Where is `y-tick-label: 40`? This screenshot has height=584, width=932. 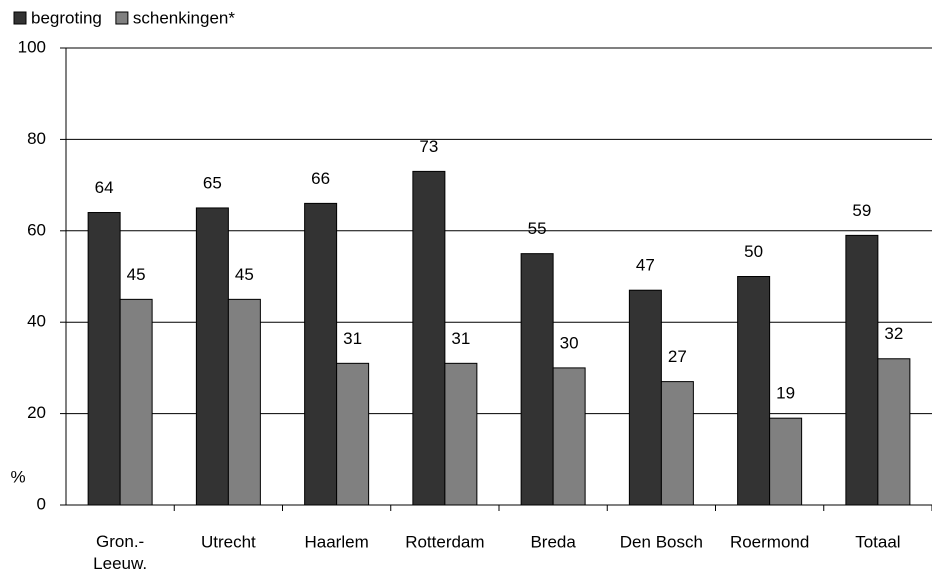 y-tick-label: 40 is located at coordinates (36, 321).